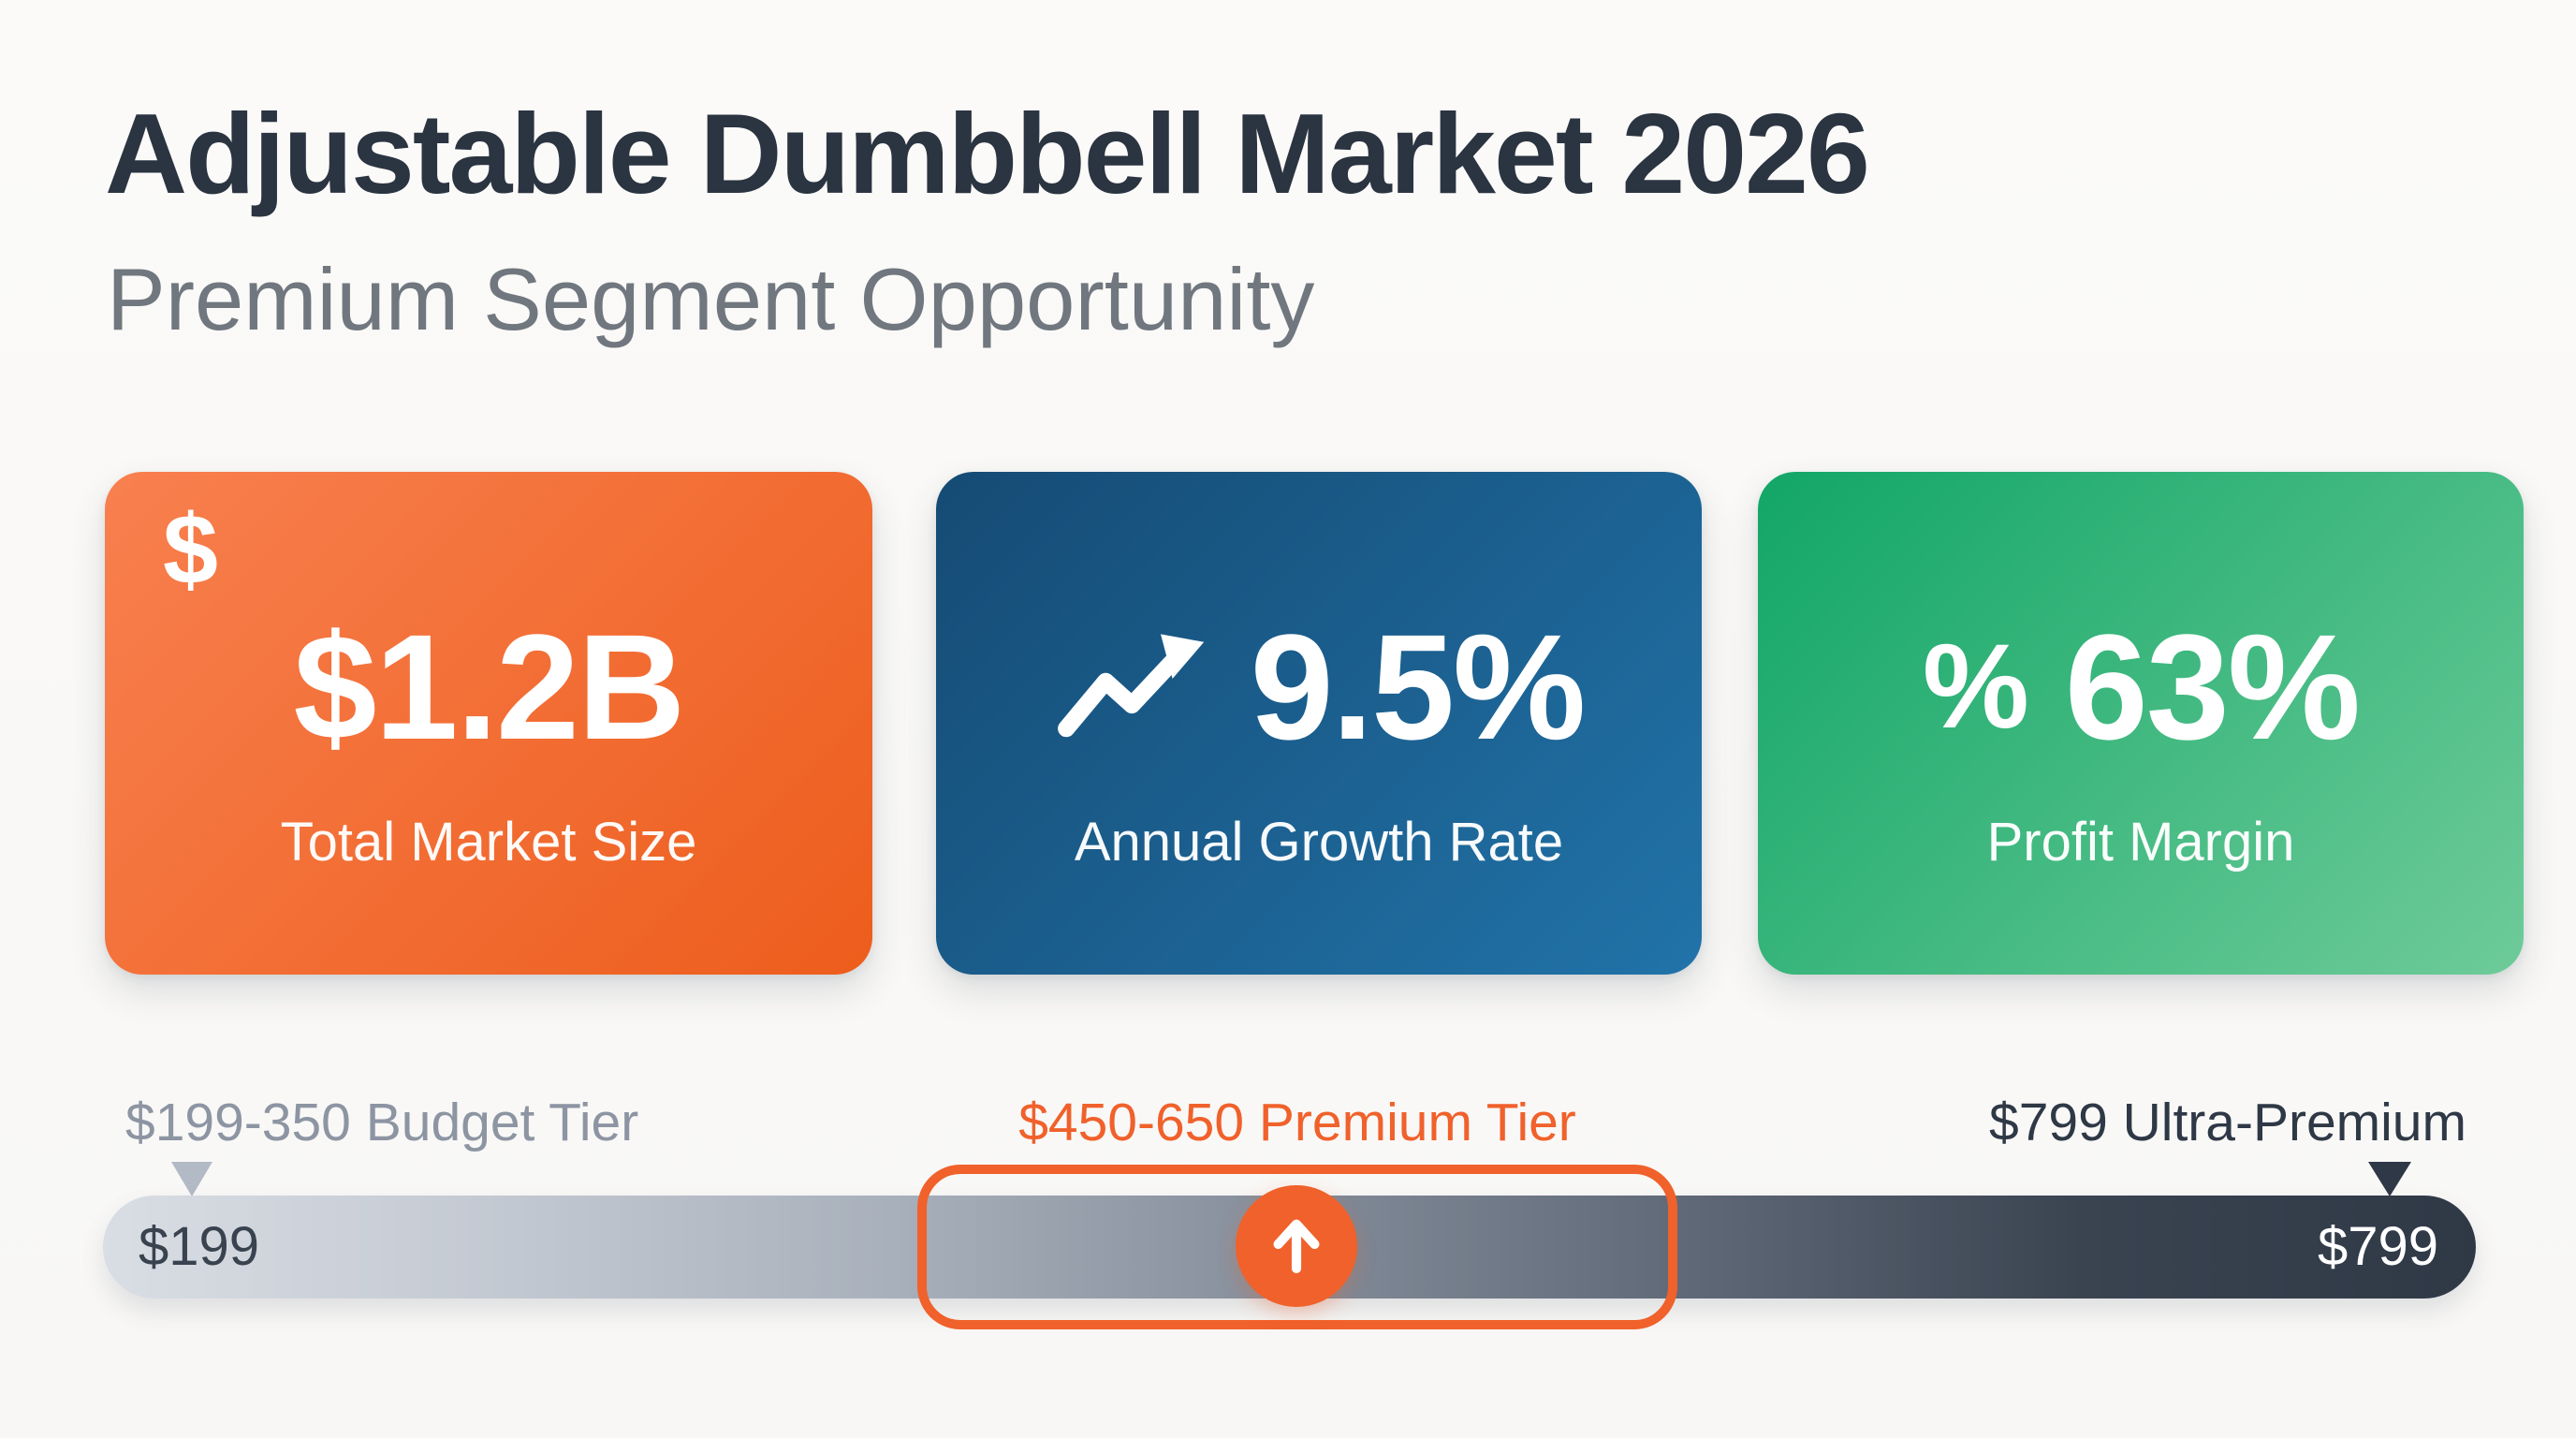 The width and height of the screenshot is (2576, 1438). What do you see at coordinates (1297, 1122) in the screenshot?
I see `premium-tier-label: $450-650 Premium Tier` at bounding box center [1297, 1122].